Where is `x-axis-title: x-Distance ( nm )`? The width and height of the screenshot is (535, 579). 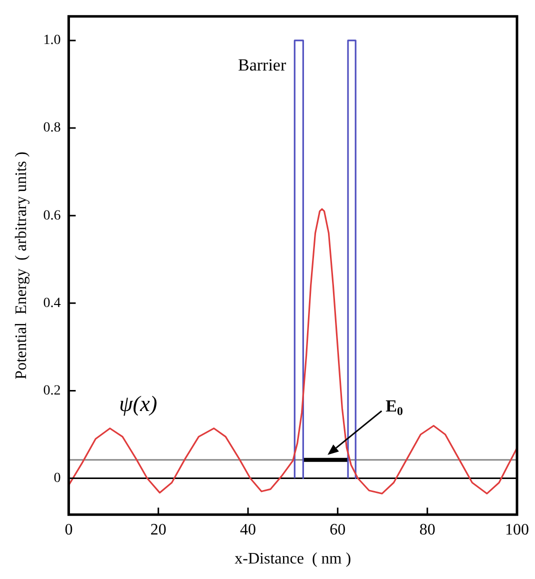
x-axis-title: x-Distance ( nm ) is located at coordinates (293, 559).